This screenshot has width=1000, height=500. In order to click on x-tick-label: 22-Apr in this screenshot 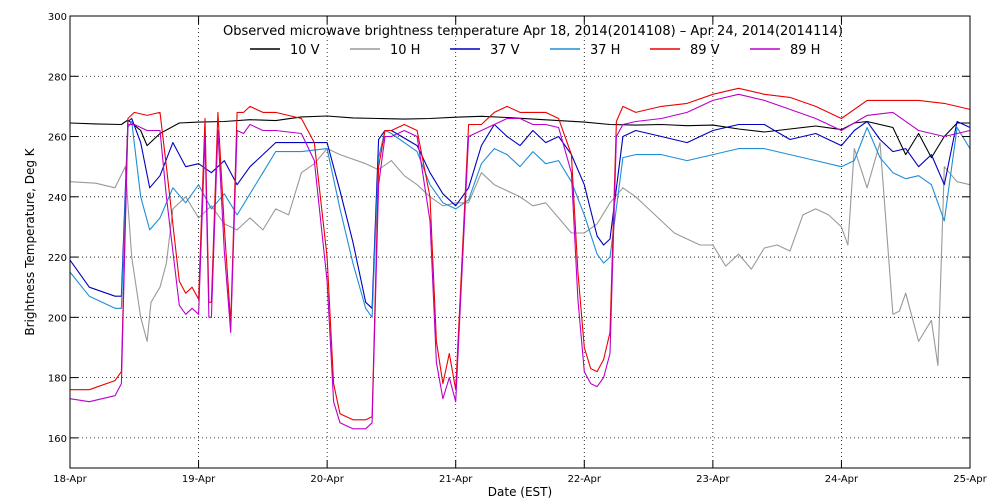, I will do `click(585, 479)`.